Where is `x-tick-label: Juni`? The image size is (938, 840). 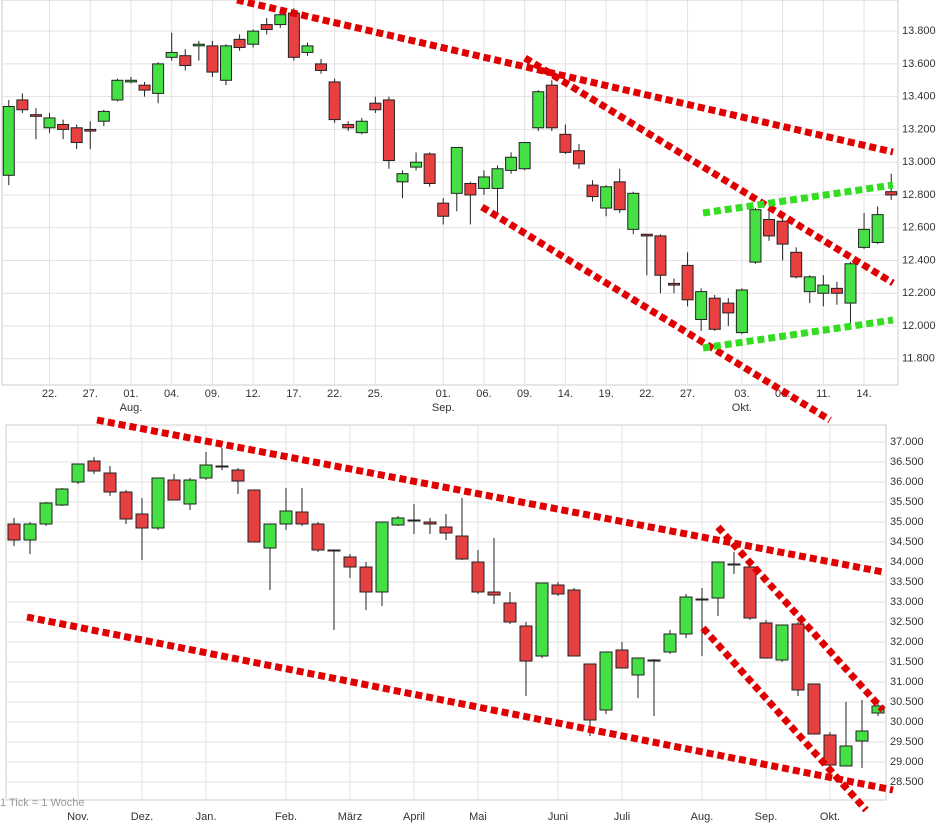 x-tick-label: Juni is located at coordinates (558, 817).